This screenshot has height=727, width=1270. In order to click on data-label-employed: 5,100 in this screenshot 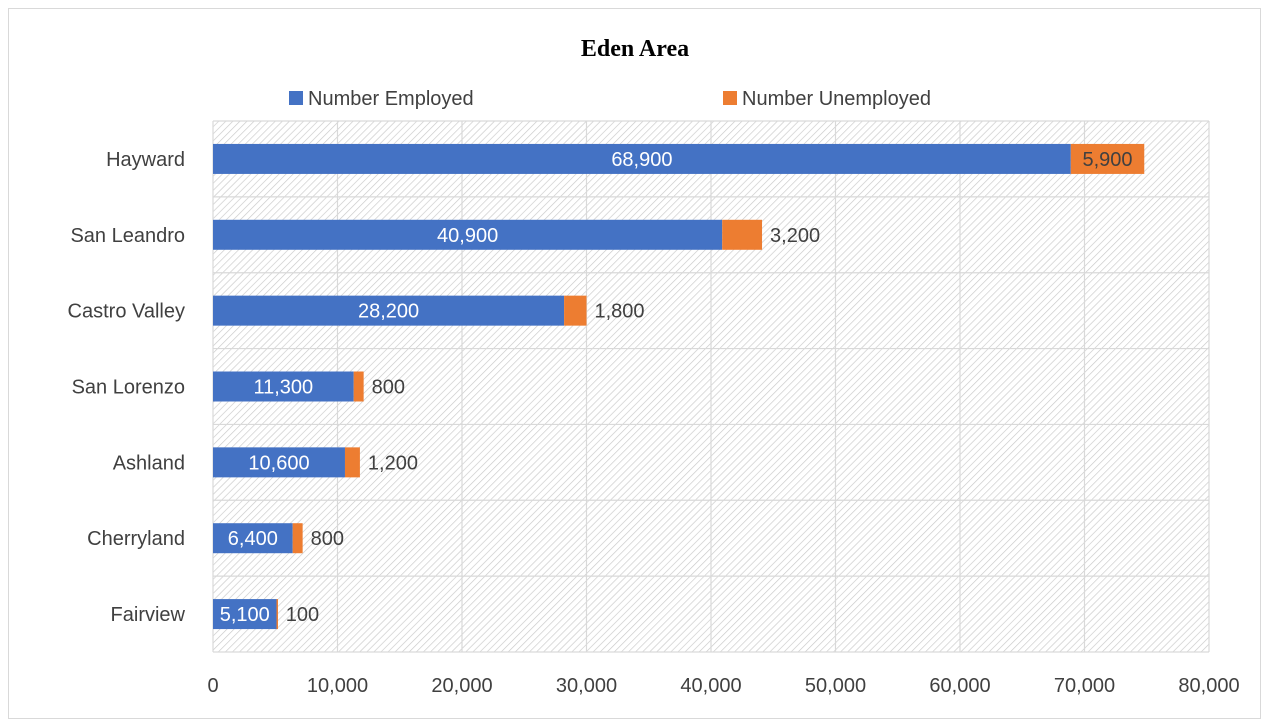, I will do `click(245, 615)`.